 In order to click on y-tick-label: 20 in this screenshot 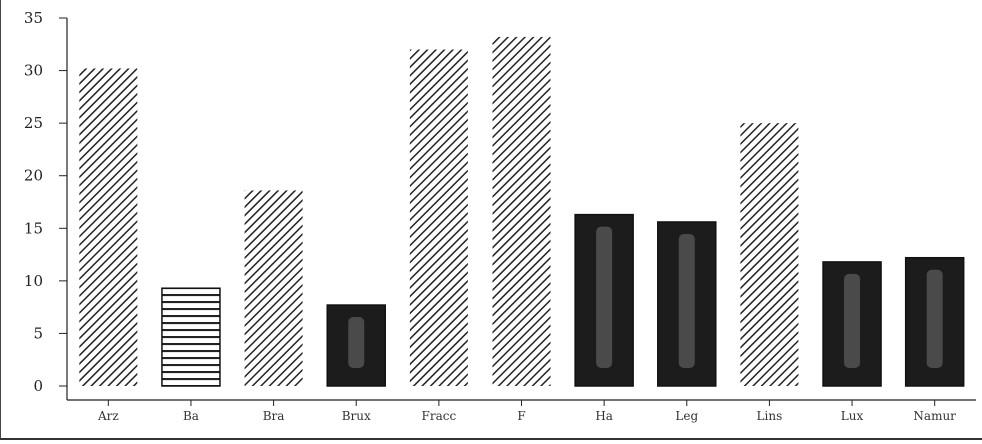, I will do `click(33, 176)`.